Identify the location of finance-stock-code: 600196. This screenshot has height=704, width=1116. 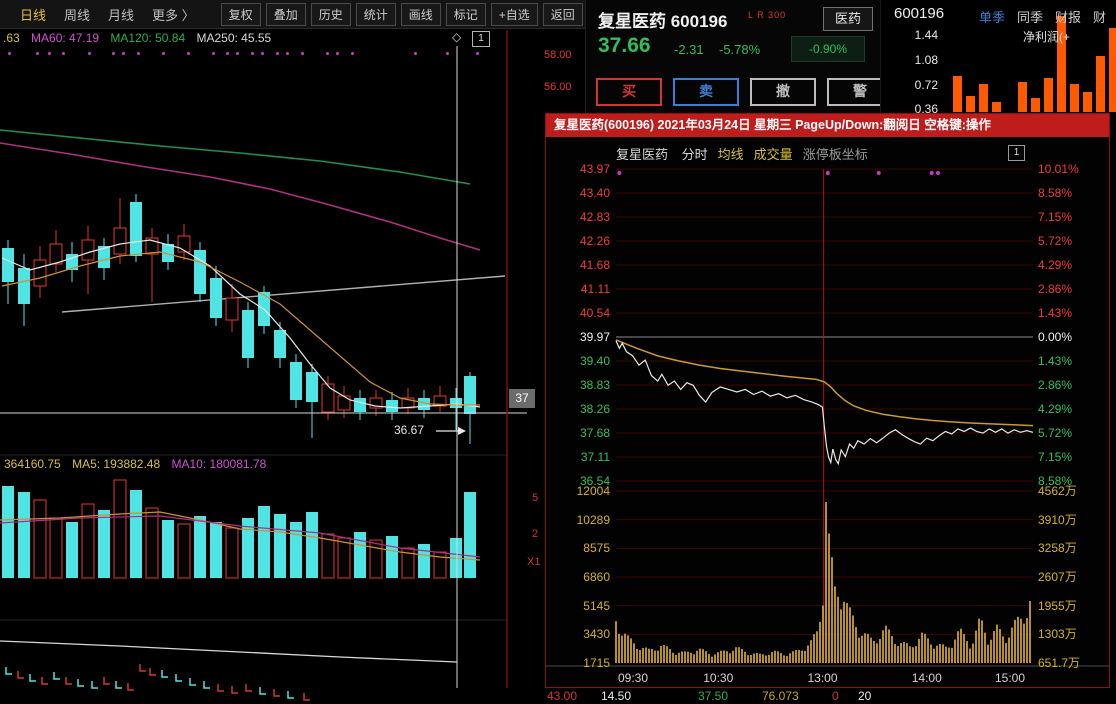
(919, 13).